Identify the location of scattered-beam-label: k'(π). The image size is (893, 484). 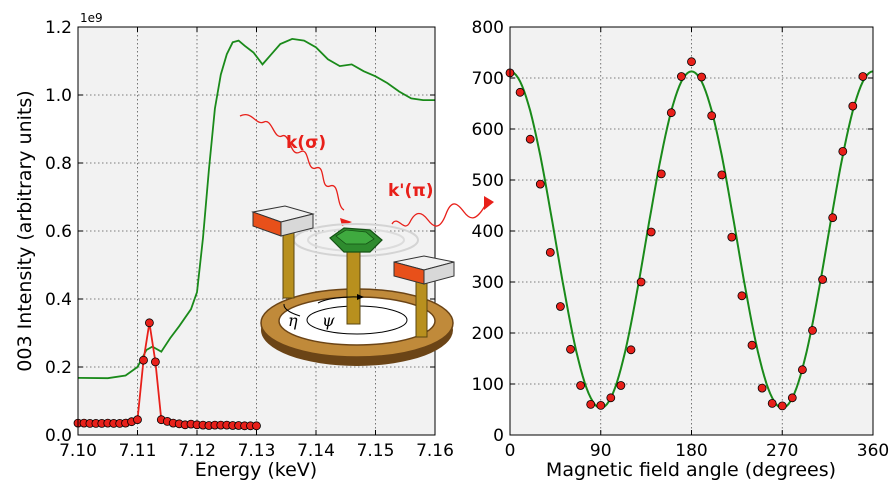
(411, 191).